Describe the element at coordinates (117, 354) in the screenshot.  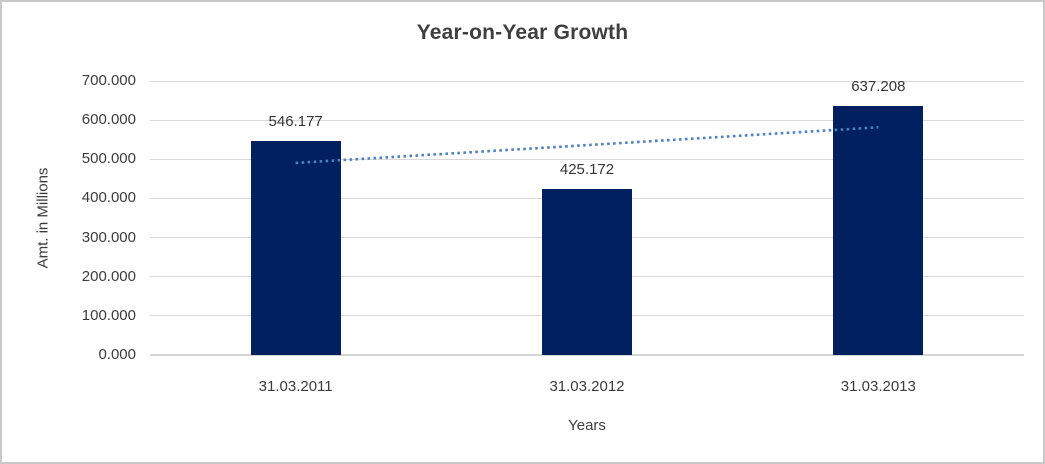
I see `y-tick-label: 0.000` at that location.